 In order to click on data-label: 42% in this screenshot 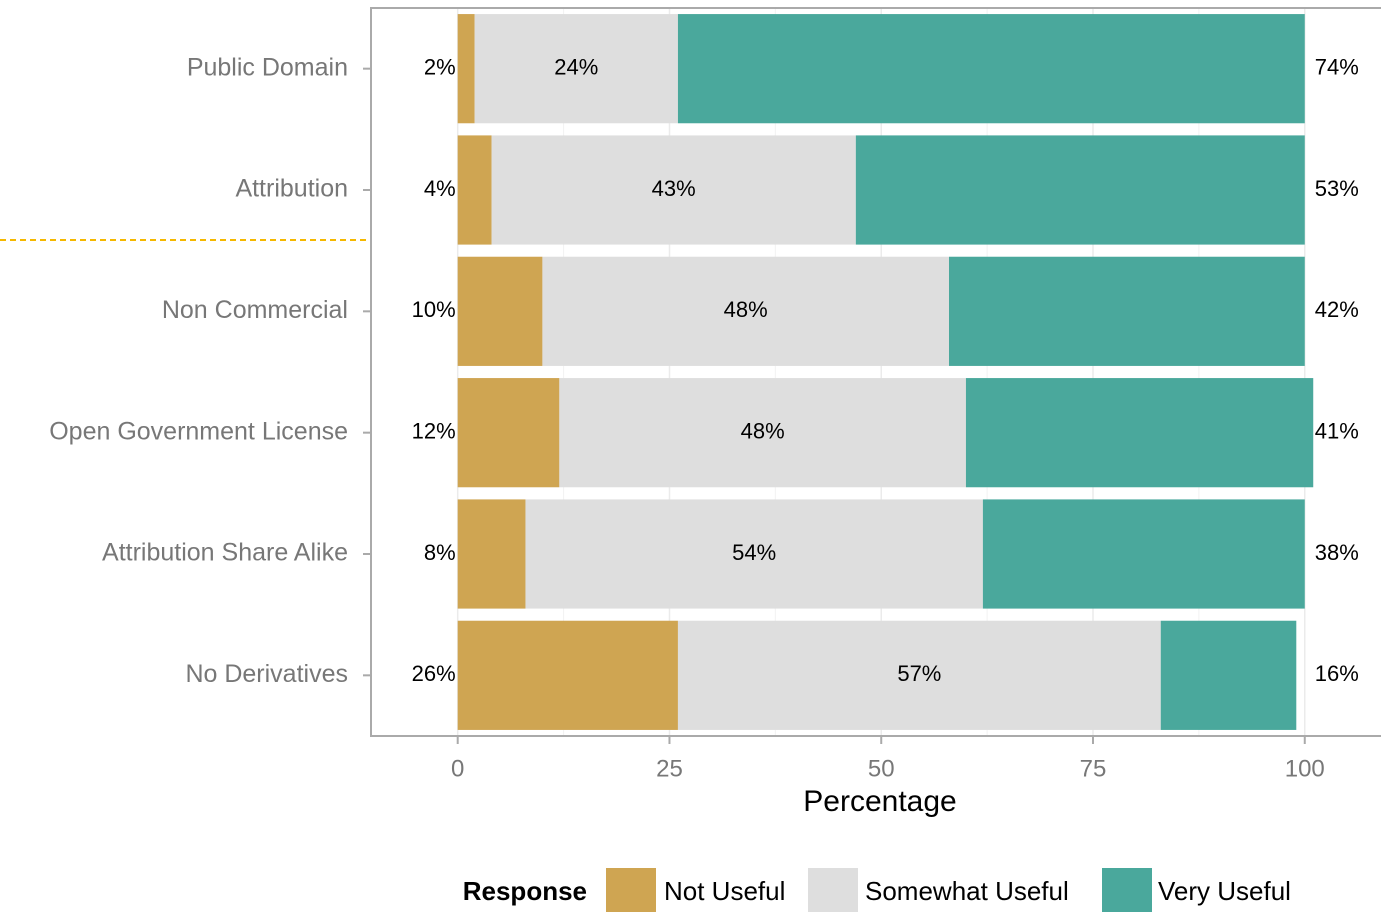, I will do `click(1337, 309)`.